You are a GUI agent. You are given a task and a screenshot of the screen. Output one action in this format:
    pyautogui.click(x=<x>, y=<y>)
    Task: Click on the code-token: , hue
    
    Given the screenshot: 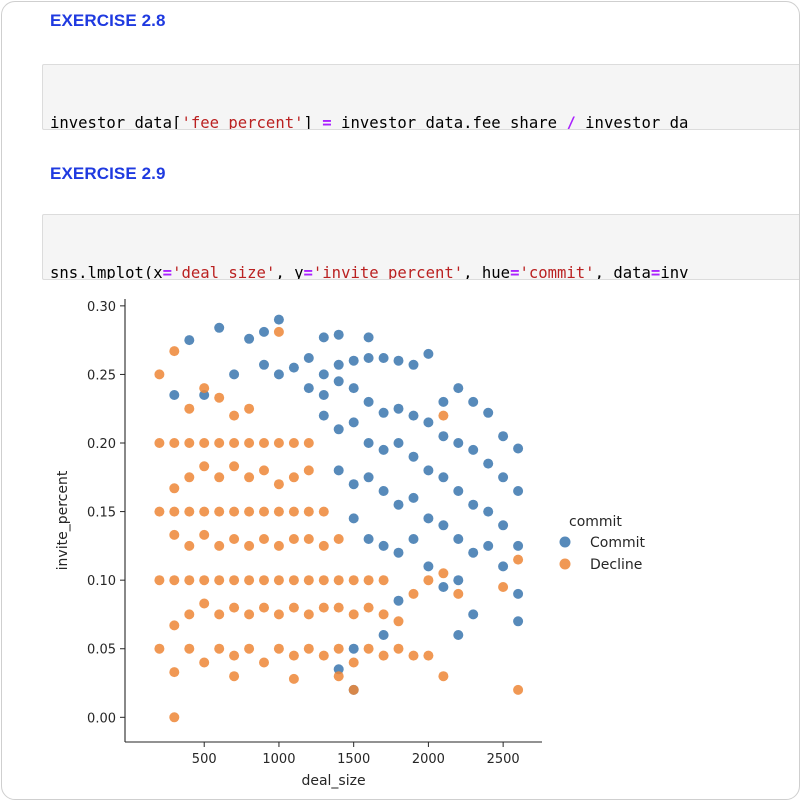 What is the action you would take?
    pyautogui.click(x=487, y=272)
    